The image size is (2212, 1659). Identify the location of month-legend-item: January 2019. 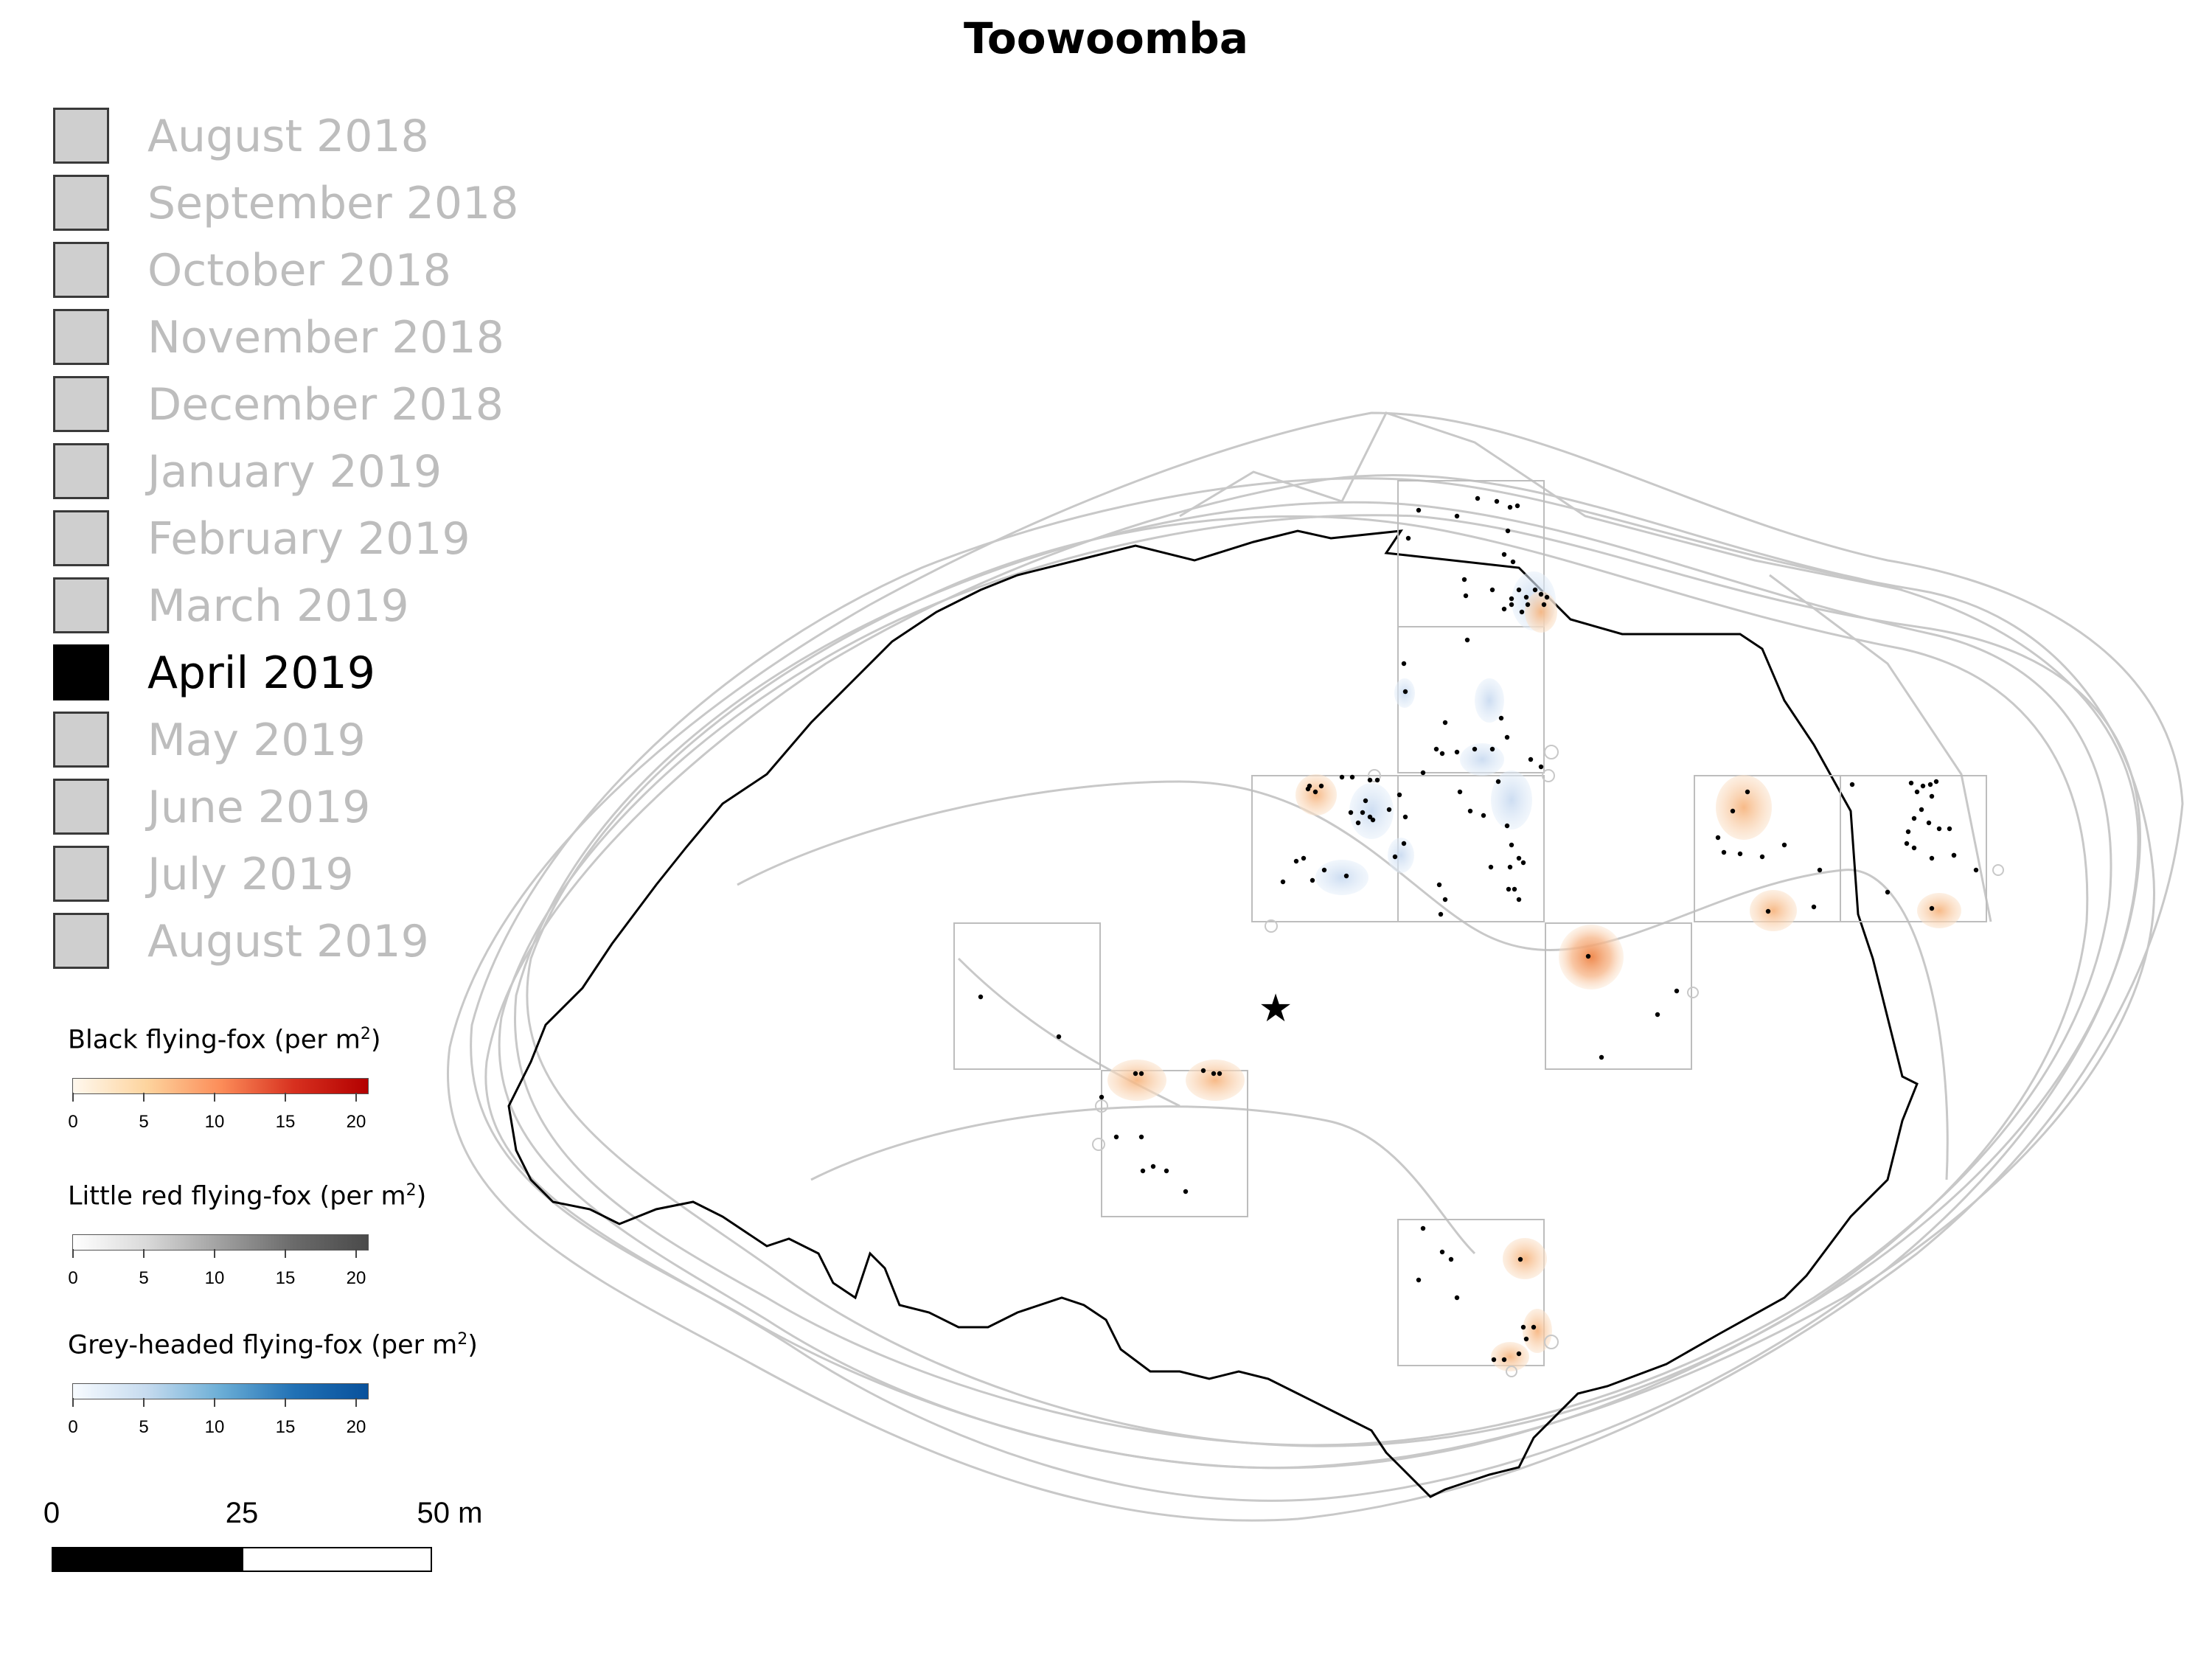
(311, 472).